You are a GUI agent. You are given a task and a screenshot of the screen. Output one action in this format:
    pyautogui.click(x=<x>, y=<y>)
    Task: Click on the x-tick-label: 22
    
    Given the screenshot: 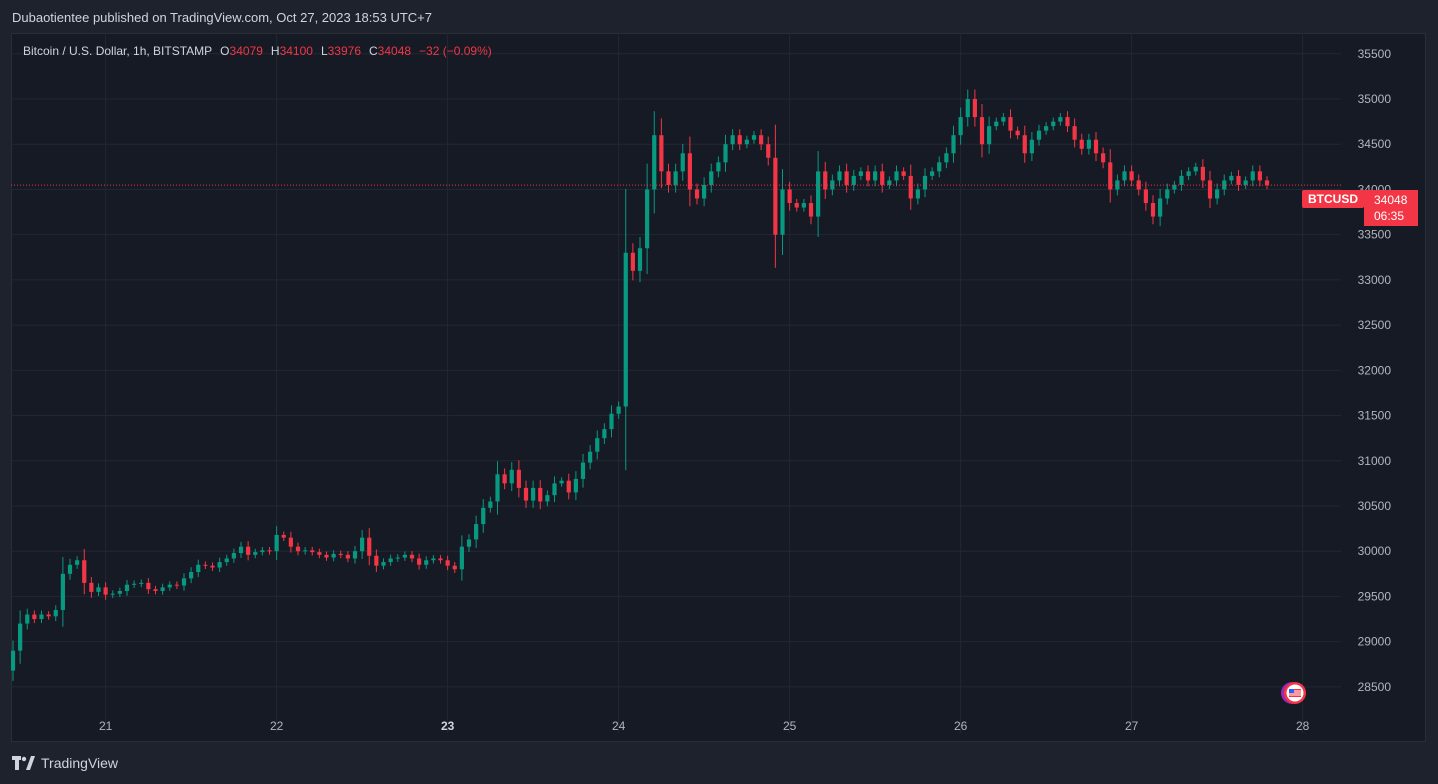 What is the action you would take?
    pyautogui.click(x=277, y=726)
    